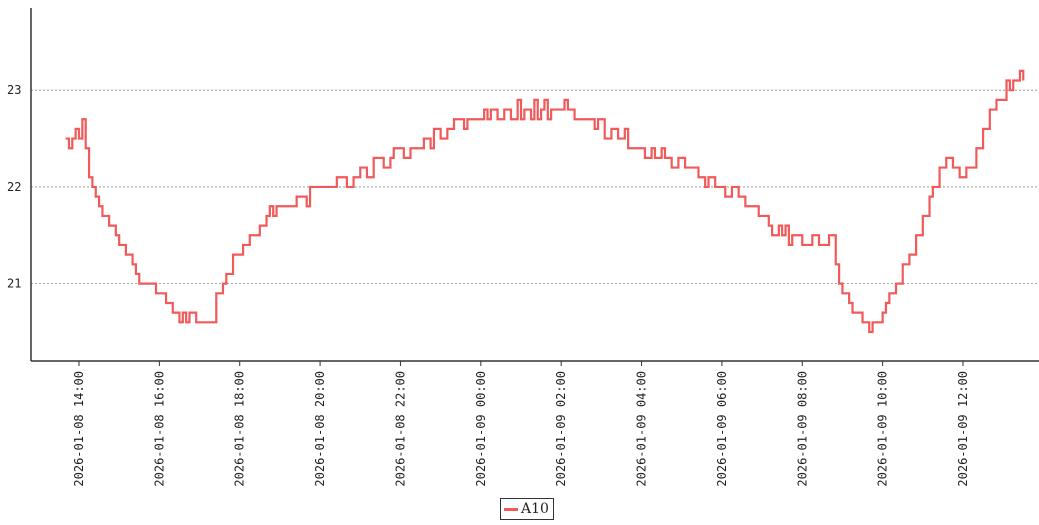  What do you see at coordinates (400, 429) in the screenshot?
I see `x-tick-label: 2026-01-08 22:00` at bounding box center [400, 429].